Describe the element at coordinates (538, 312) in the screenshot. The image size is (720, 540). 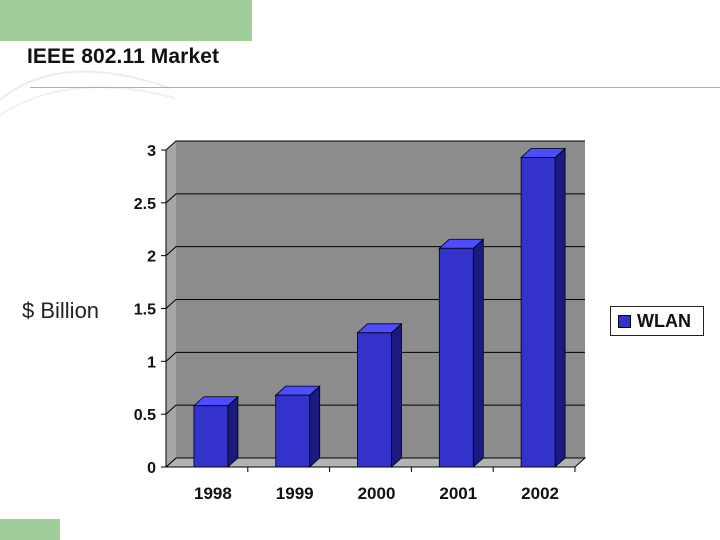
I see `bar-2002` at that location.